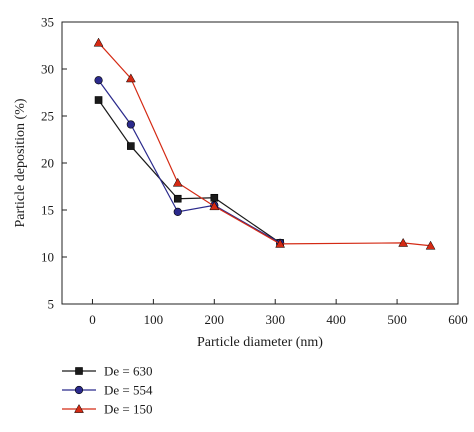  What do you see at coordinates (47, 257) in the screenshot?
I see `y-tick-label: 10` at bounding box center [47, 257].